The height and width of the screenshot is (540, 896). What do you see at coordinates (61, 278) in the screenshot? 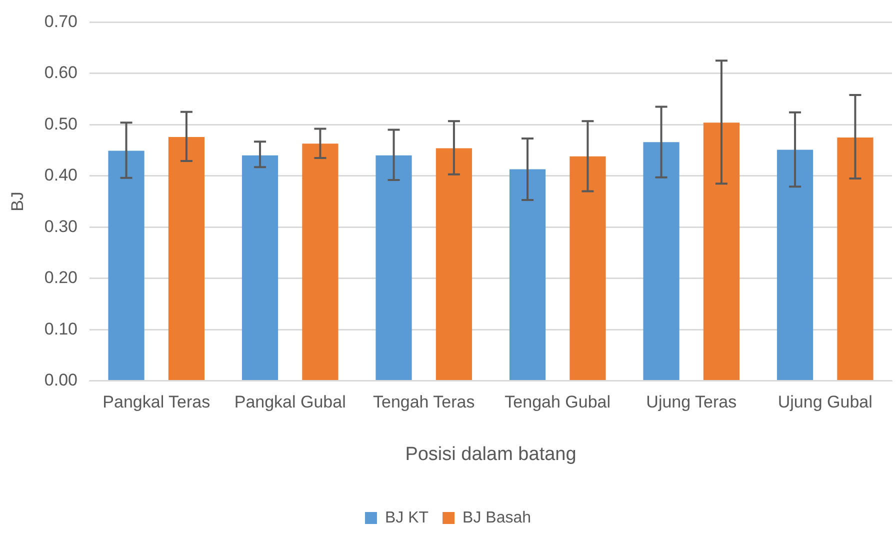
I see `y-tick-label: 0.20` at bounding box center [61, 278].